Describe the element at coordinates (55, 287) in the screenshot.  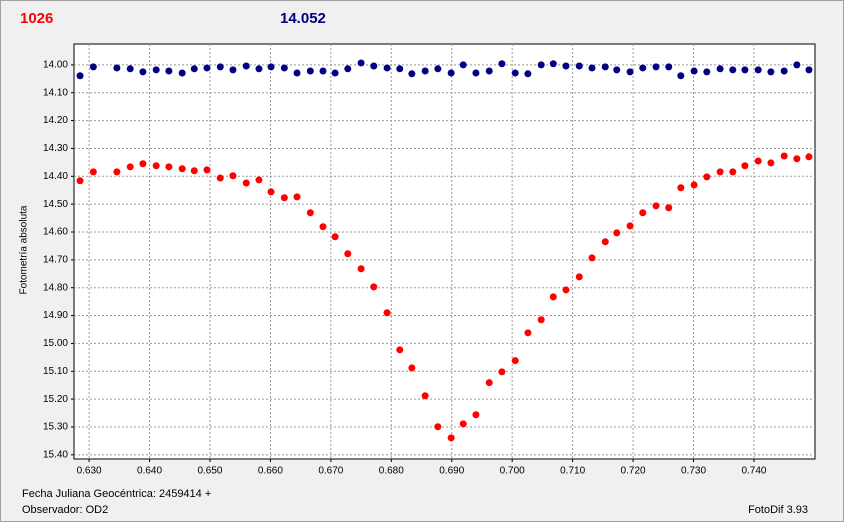
I see `y-tick-label: 14.80` at that location.